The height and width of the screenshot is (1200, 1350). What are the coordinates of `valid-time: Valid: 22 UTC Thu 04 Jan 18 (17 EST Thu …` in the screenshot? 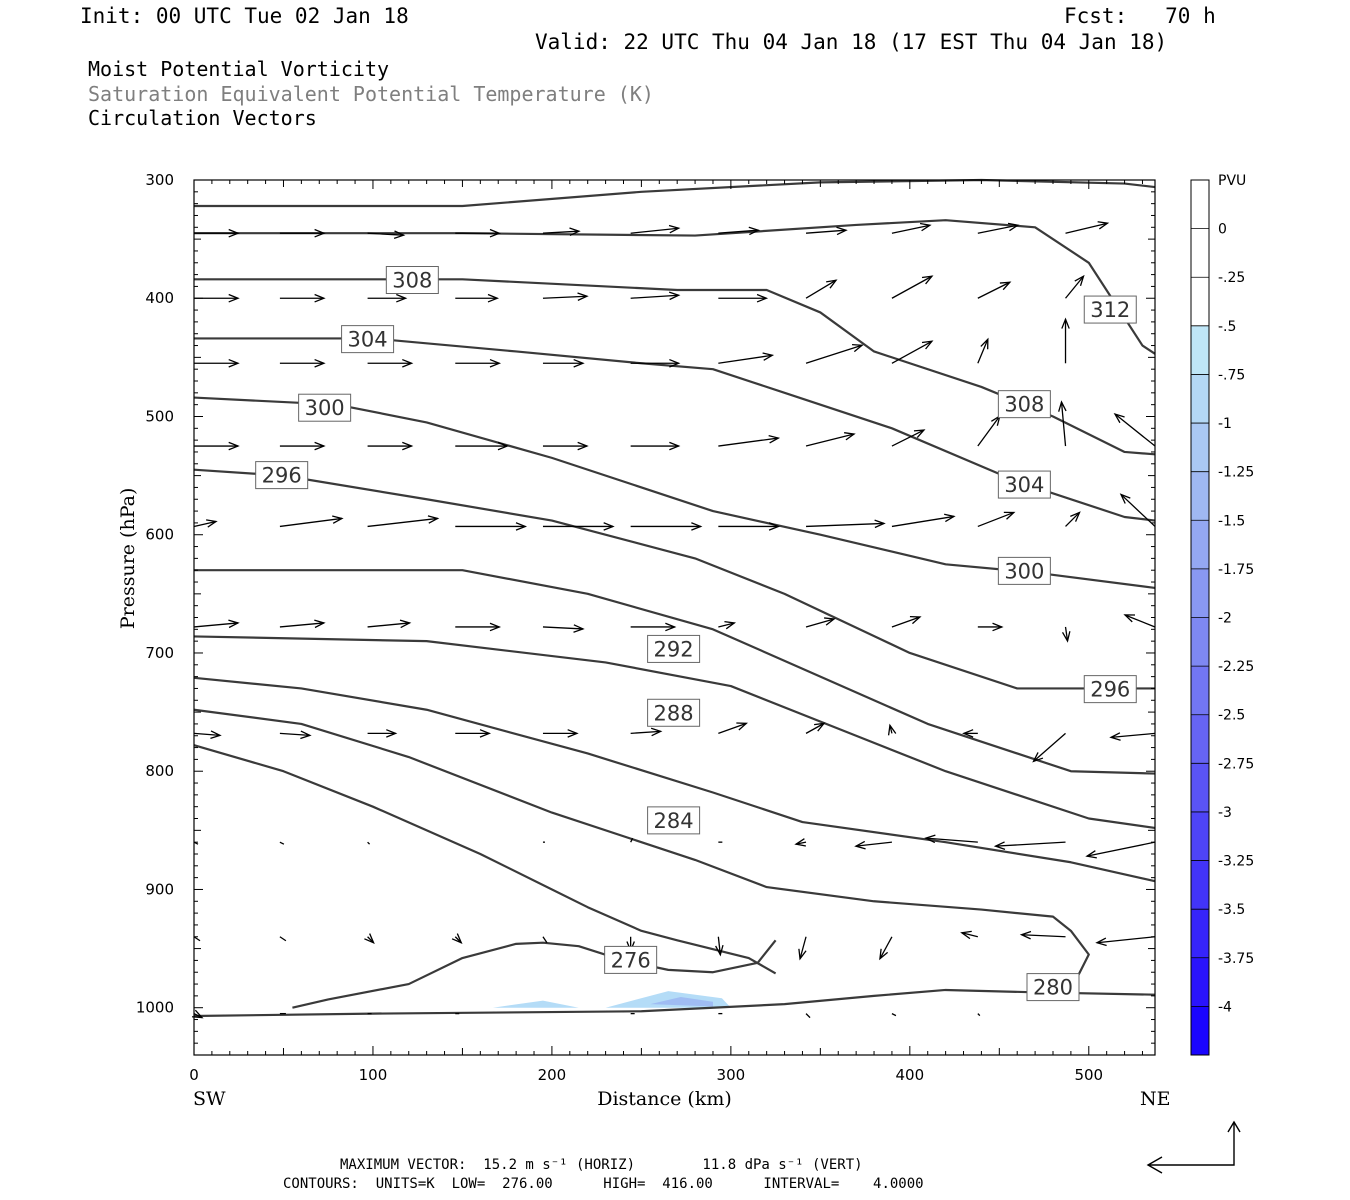 It's located at (851, 42).